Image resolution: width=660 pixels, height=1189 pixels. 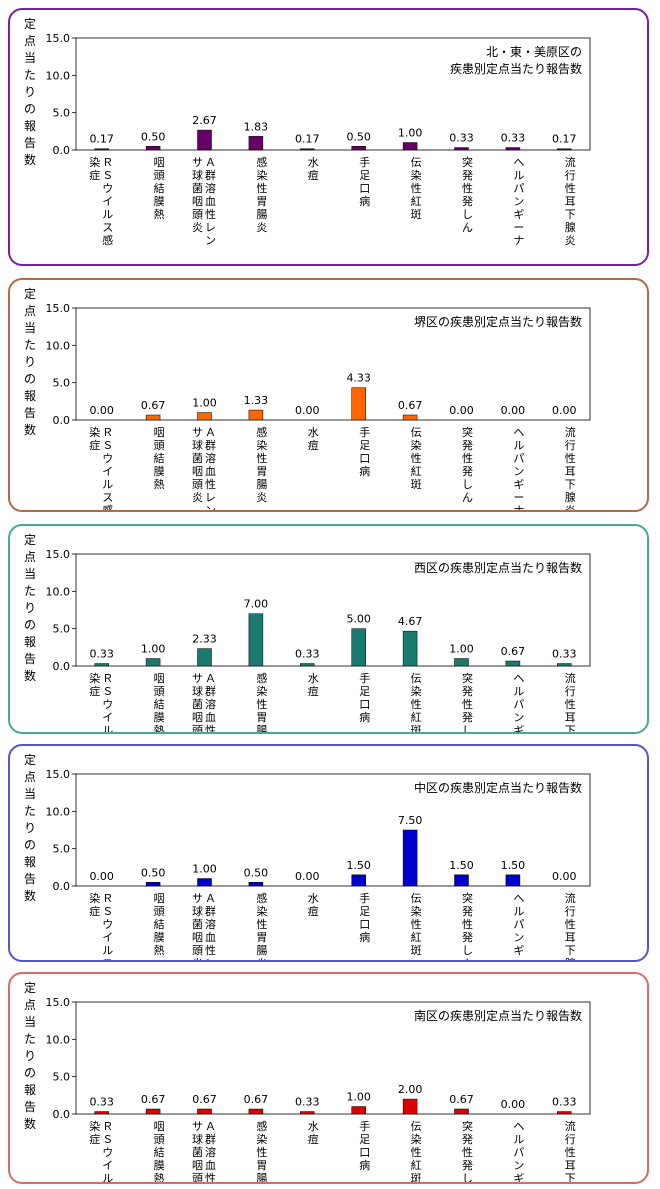 What do you see at coordinates (416, 924) in the screenshot?
I see `x-tick-label: 伝染性紅斑` at bounding box center [416, 924].